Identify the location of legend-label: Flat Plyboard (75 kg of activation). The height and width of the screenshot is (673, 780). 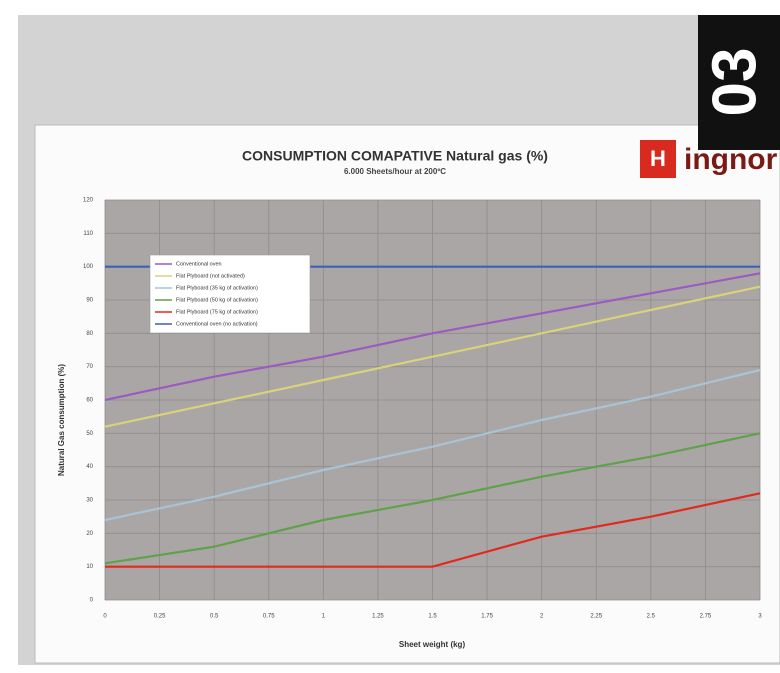
(217, 312).